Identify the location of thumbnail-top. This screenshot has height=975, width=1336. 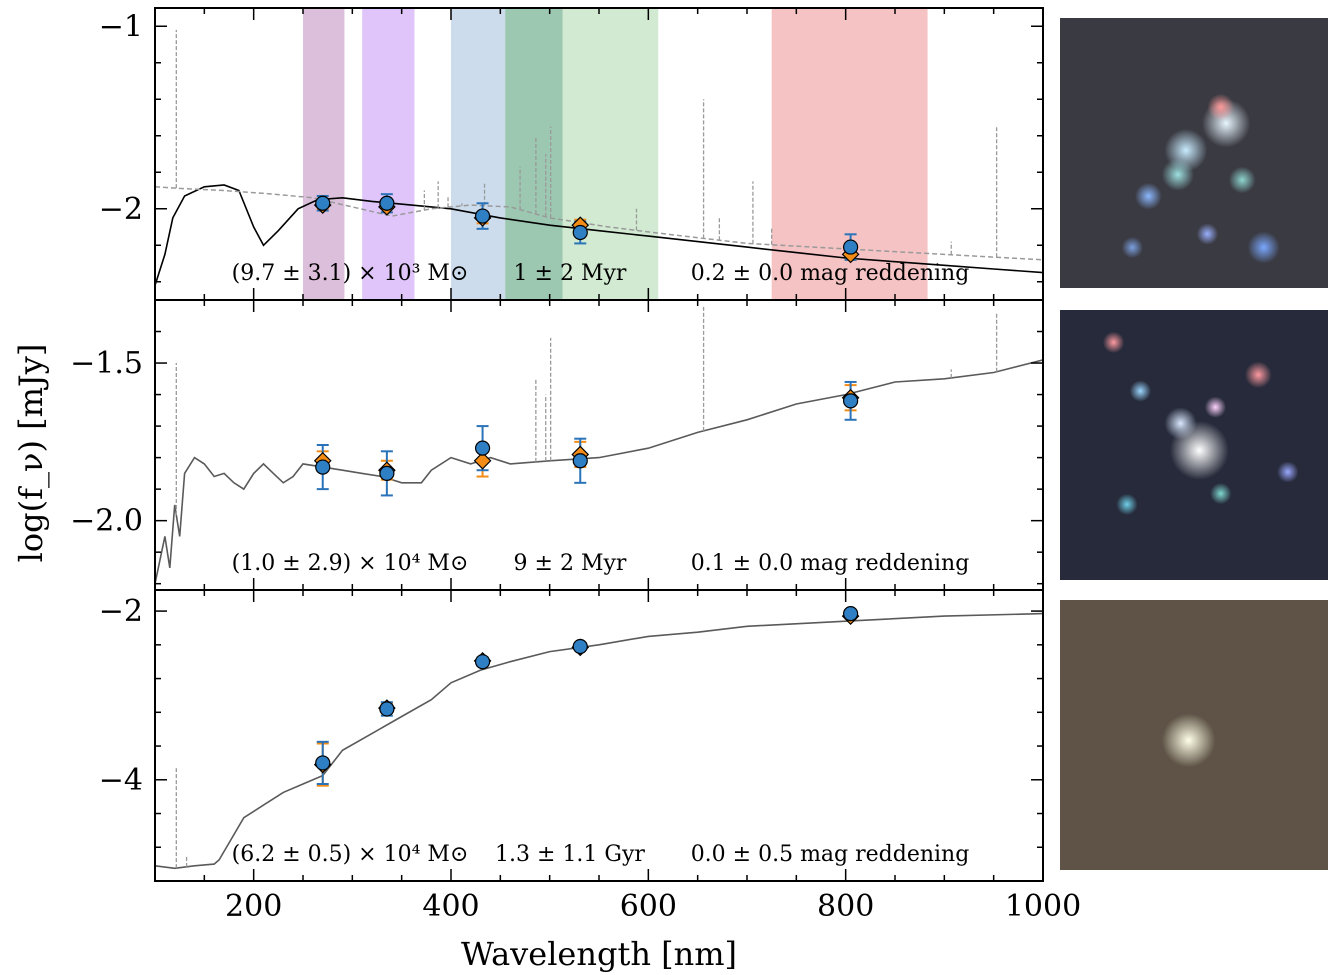
(1194, 153).